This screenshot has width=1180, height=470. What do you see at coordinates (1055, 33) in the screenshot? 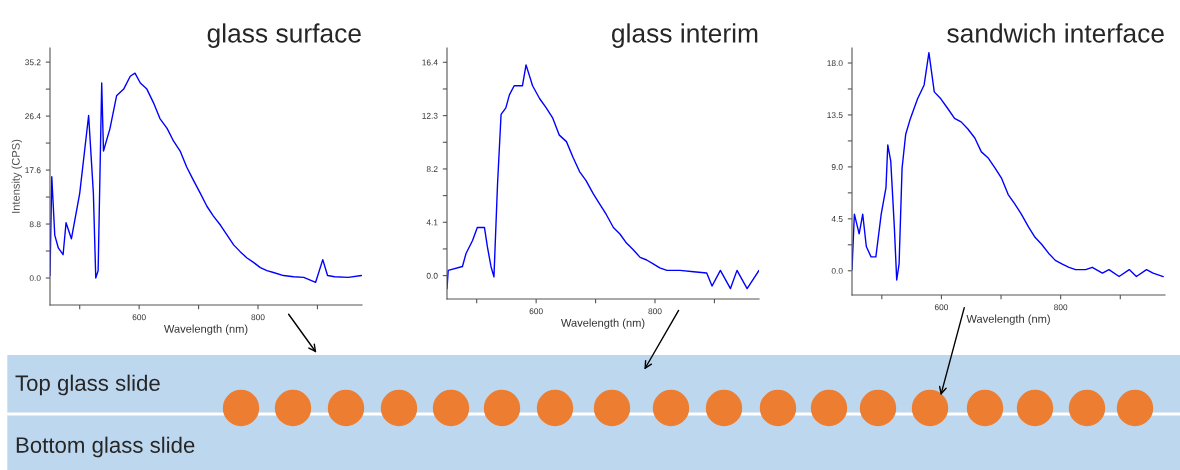
I see `chart-title: sandwich interface` at bounding box center [1055, 33].